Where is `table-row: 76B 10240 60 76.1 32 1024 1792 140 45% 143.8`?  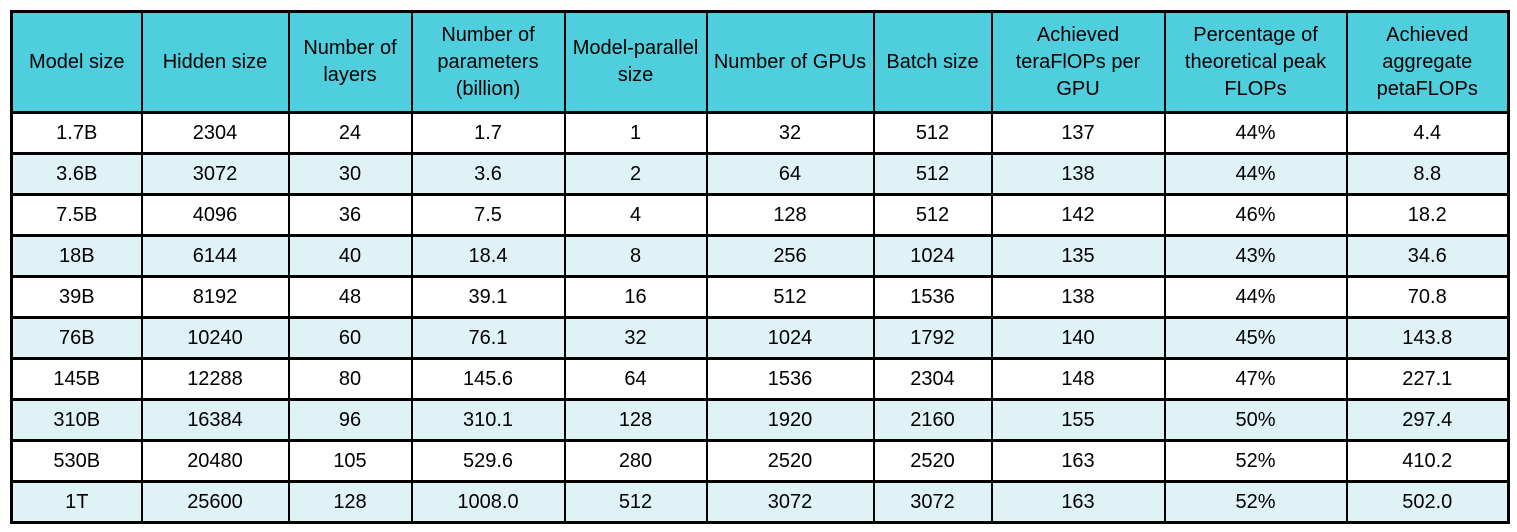
table-row: 76B 10240 60 76.1 32 1024 1792 140 45% 143.8 is located at coordinates (760, 338).